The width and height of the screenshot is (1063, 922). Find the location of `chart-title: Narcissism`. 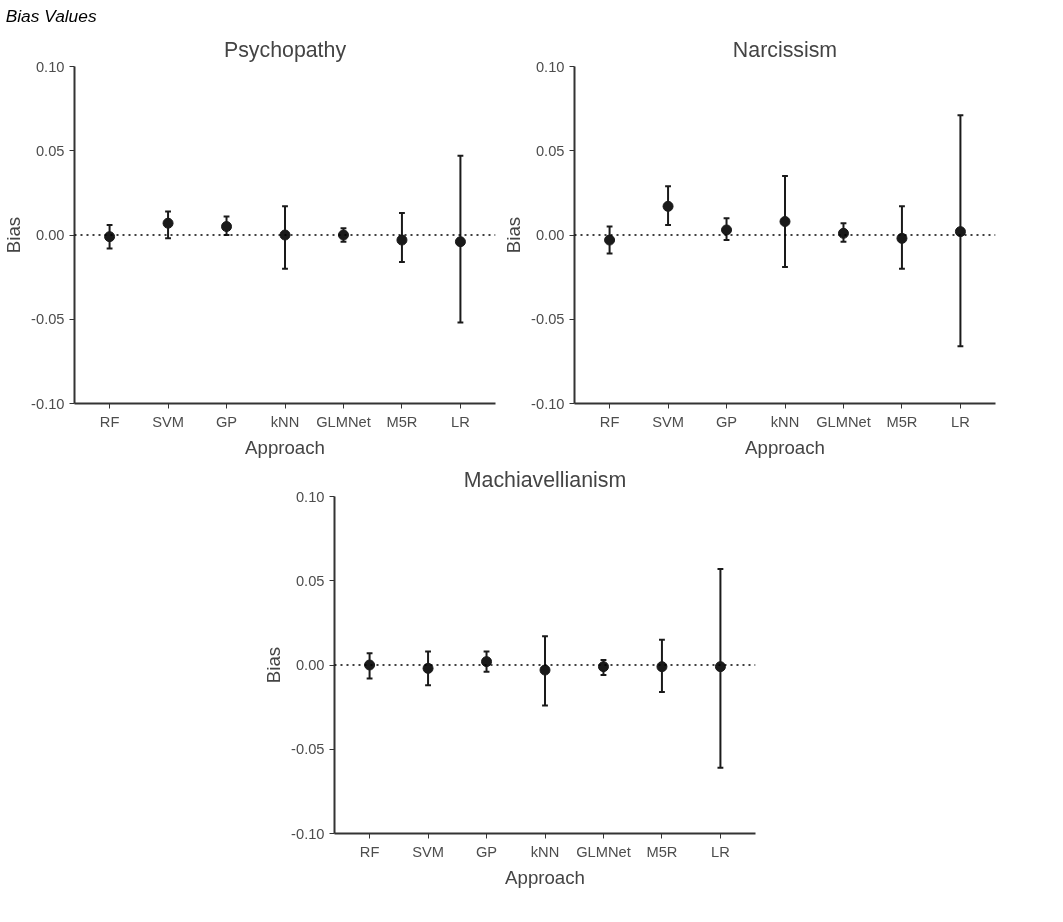

chart-title: Narcissism is located at coordinates (785, 49).